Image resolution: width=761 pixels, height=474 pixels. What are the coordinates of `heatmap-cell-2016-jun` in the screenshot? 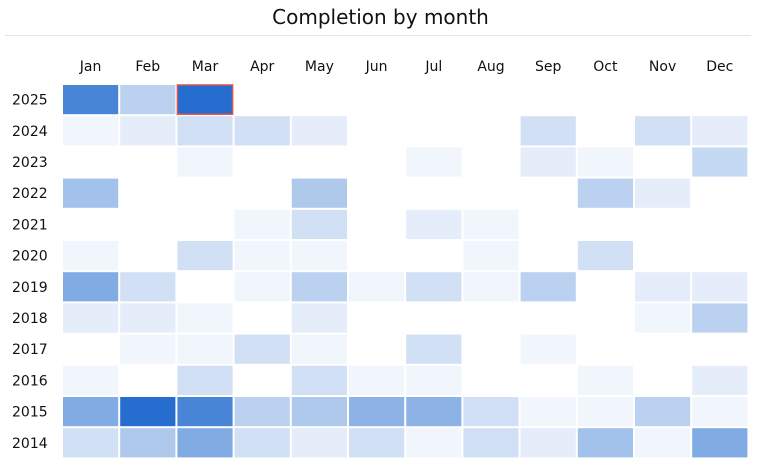 It's located at (377, 380).